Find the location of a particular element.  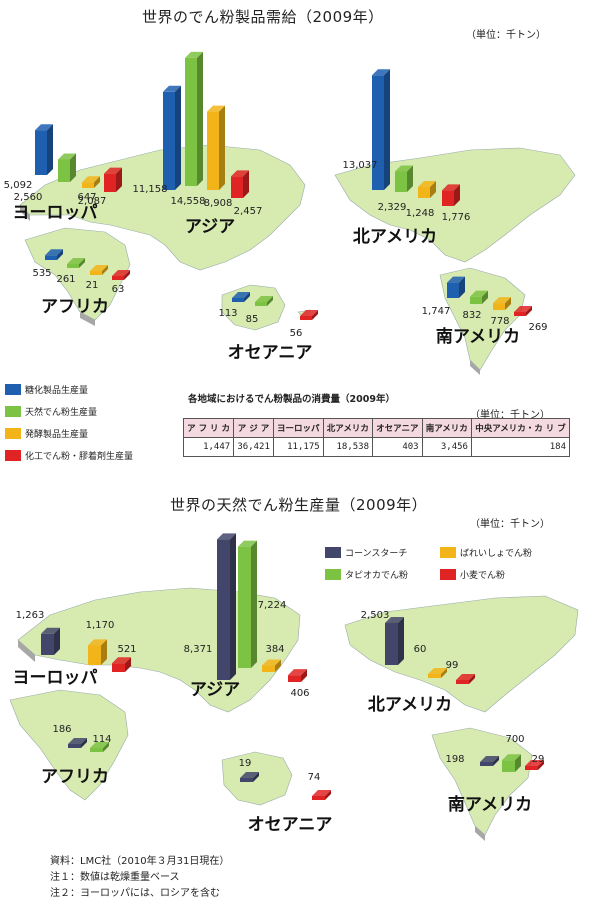

bar-value-label: 2,329 is located at coordinates (392, 207).